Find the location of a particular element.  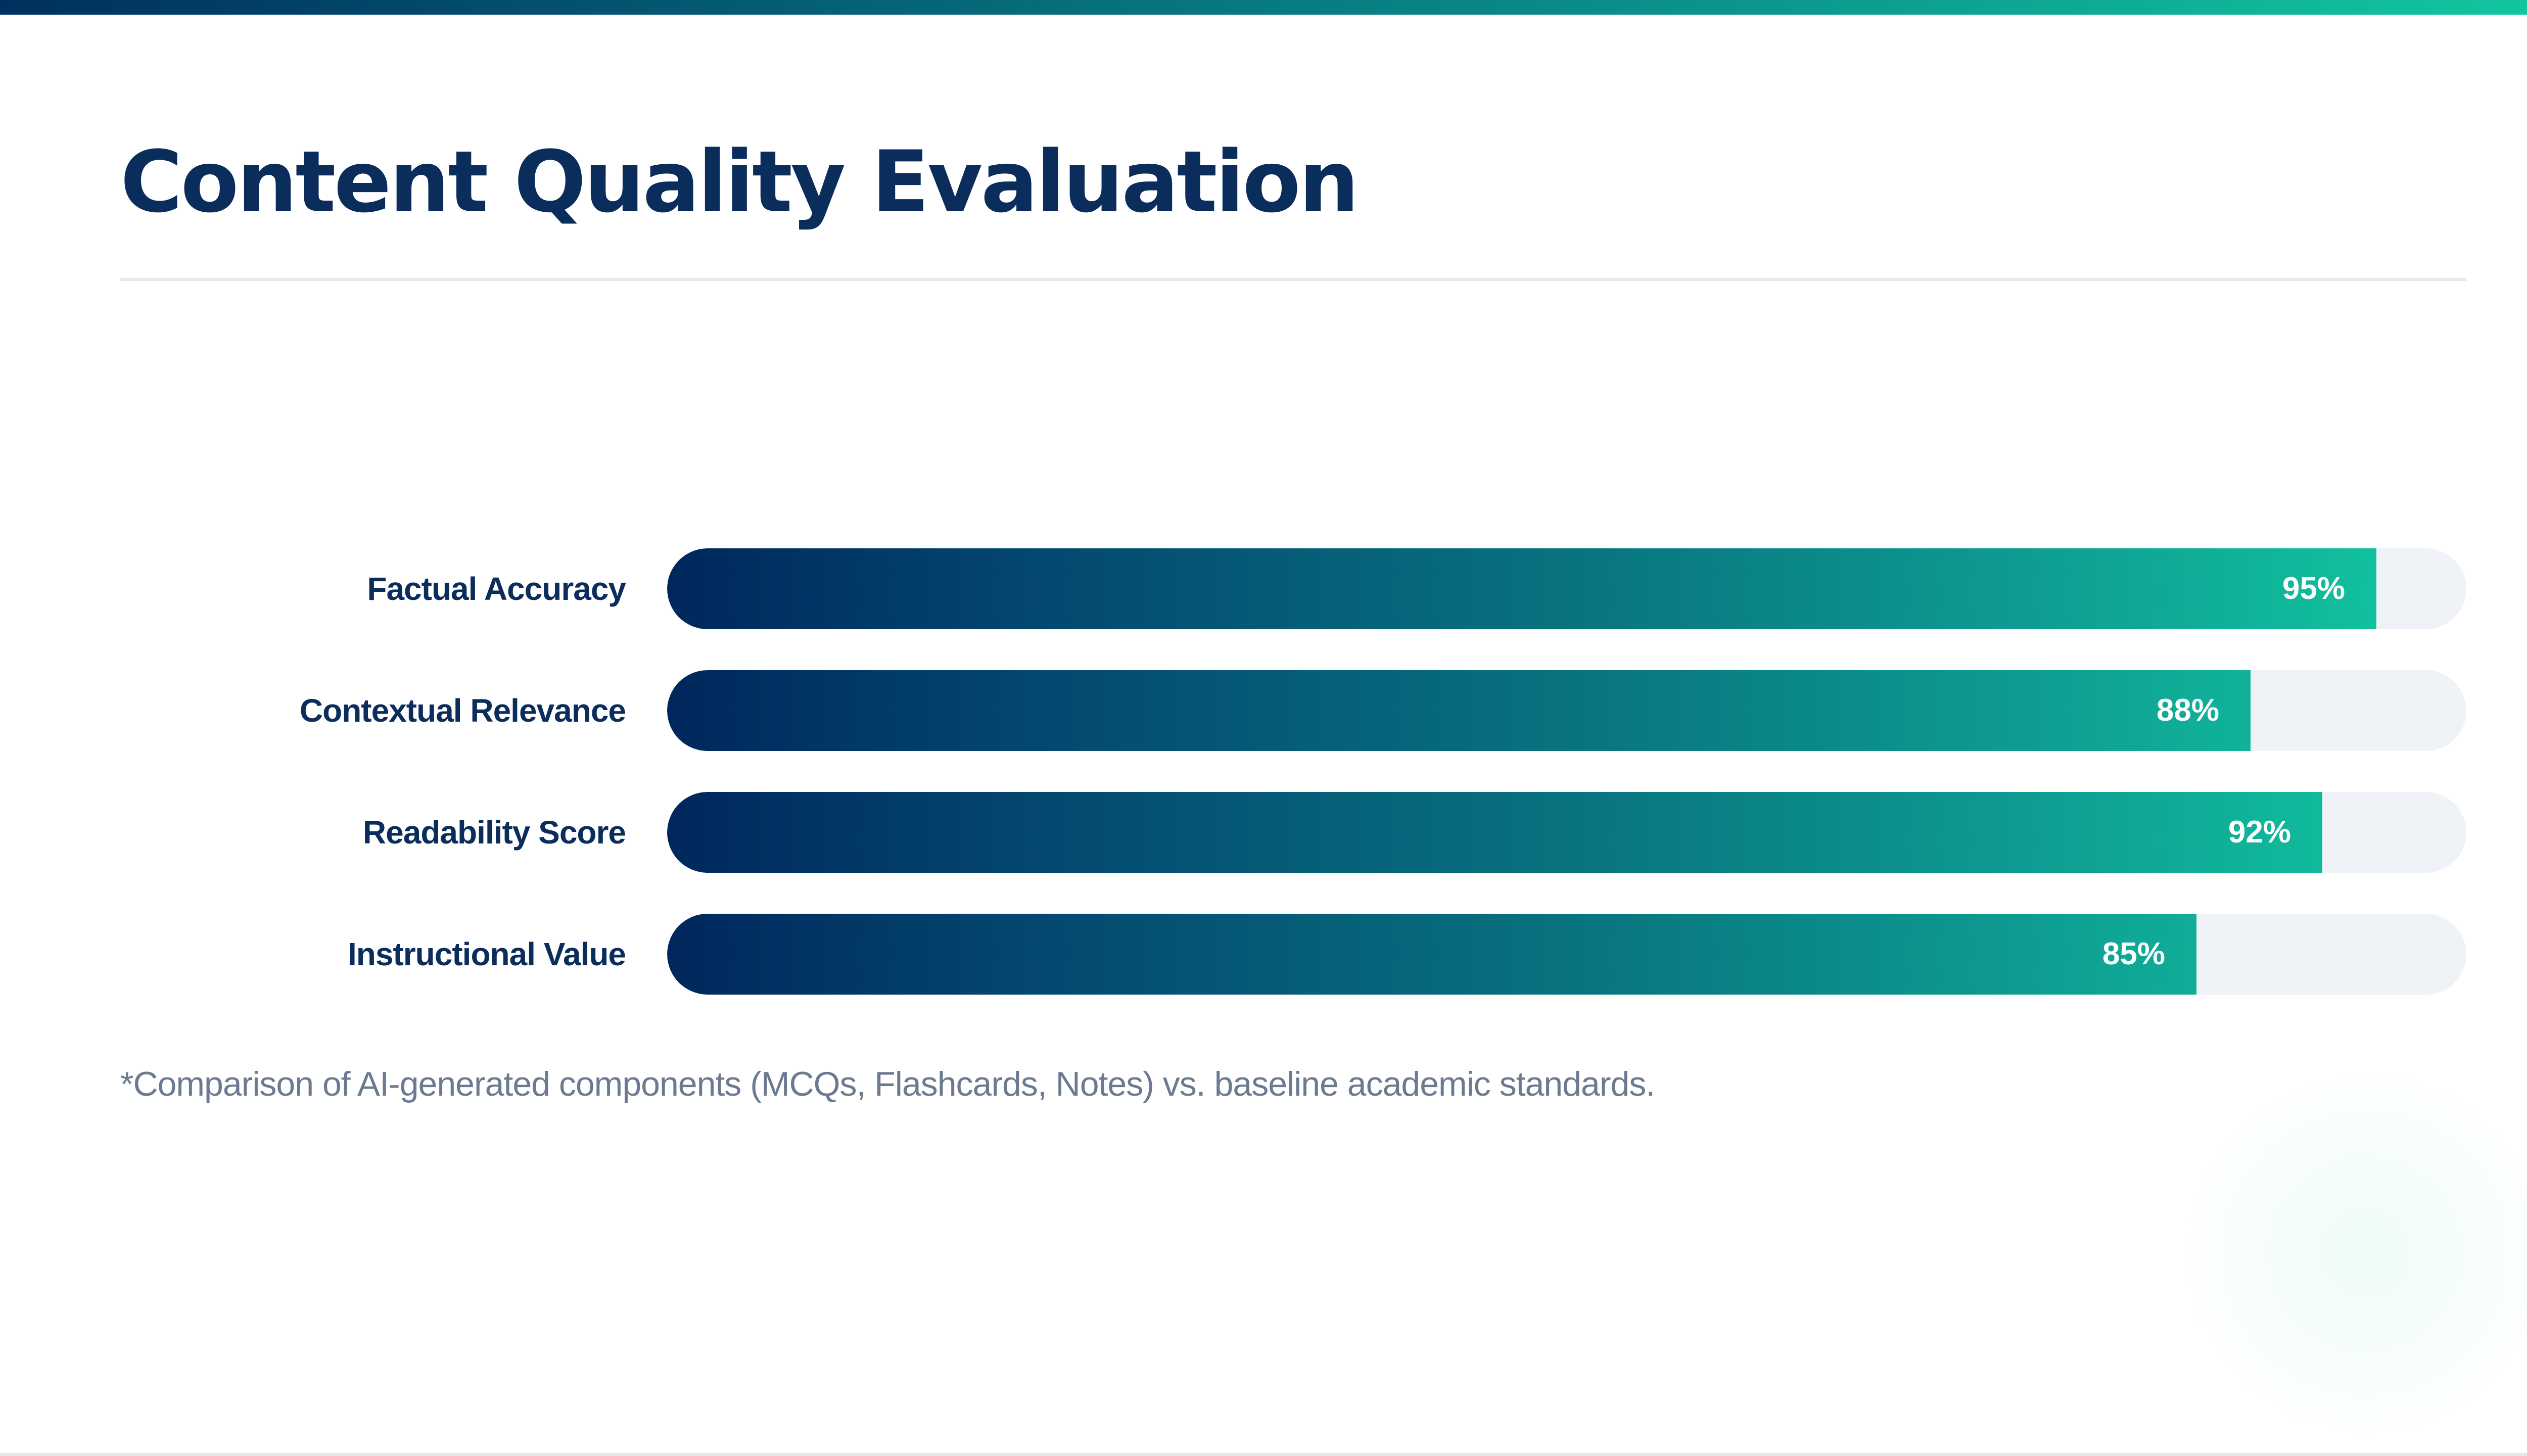

bar-track: 88% is located at coordinates (1566, 710).